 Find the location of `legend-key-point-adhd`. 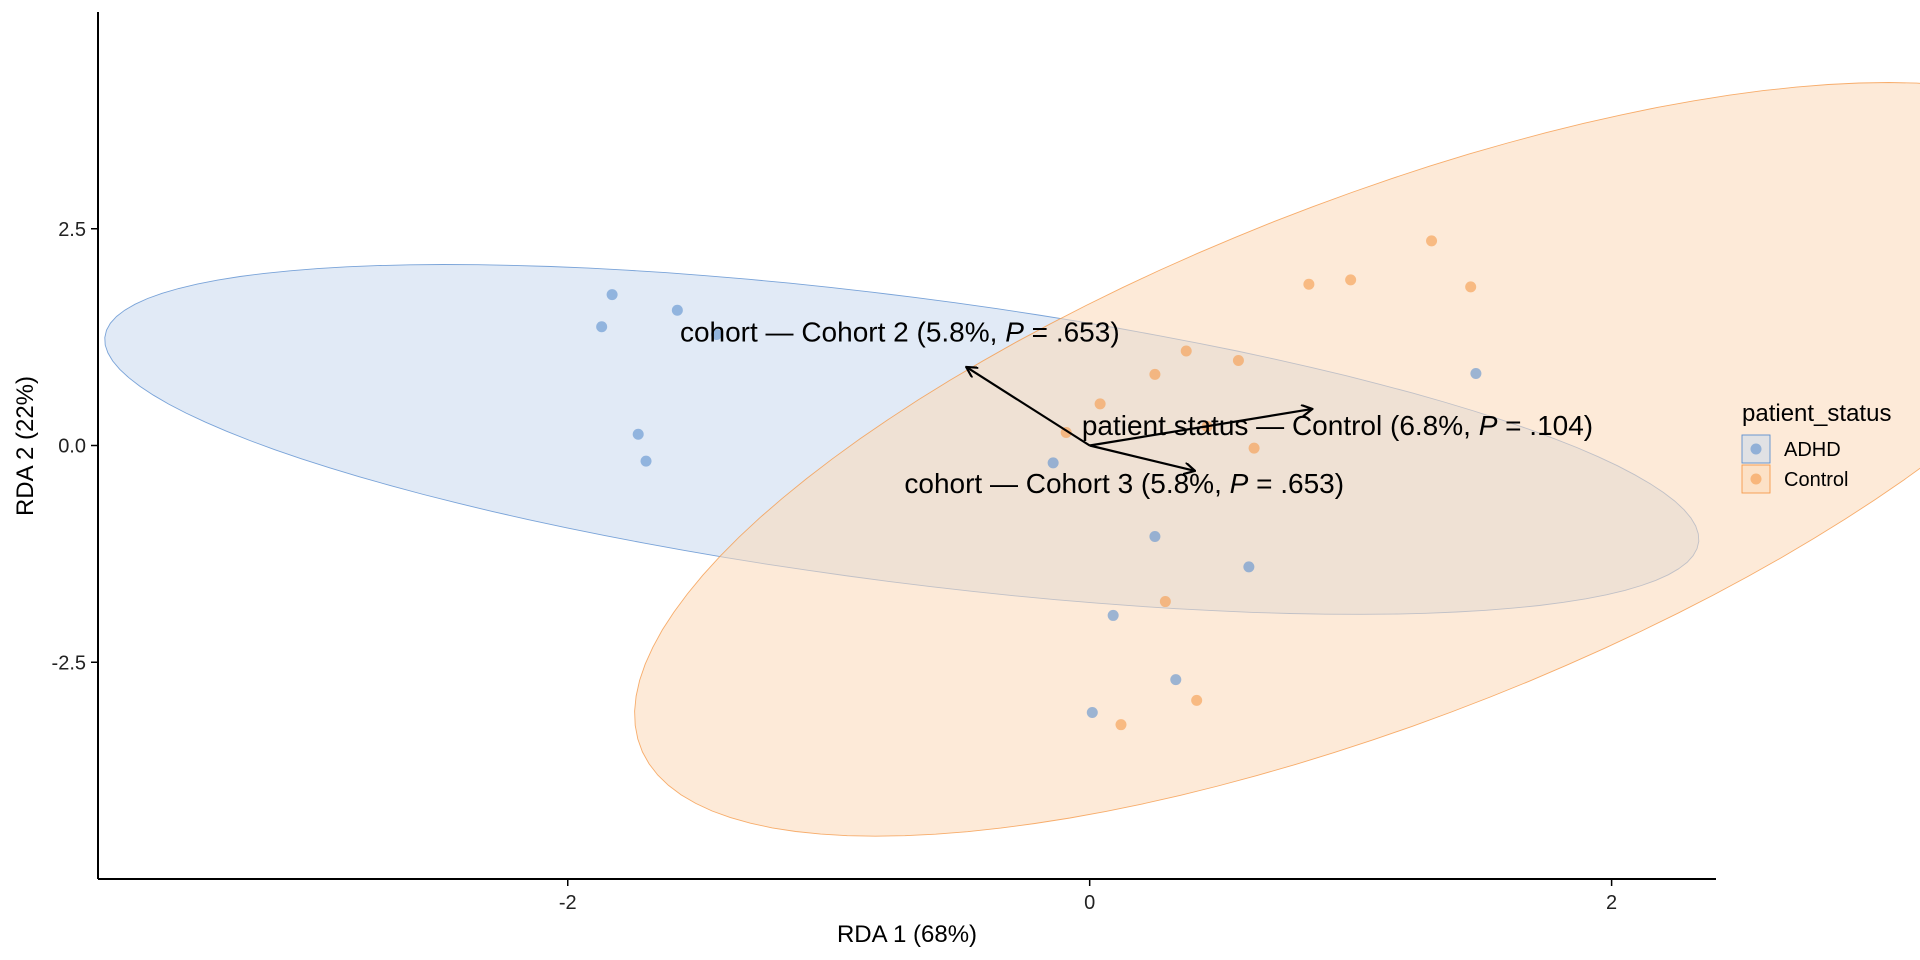

legend-key-point-adhd is located at coordinates (1756, 449).